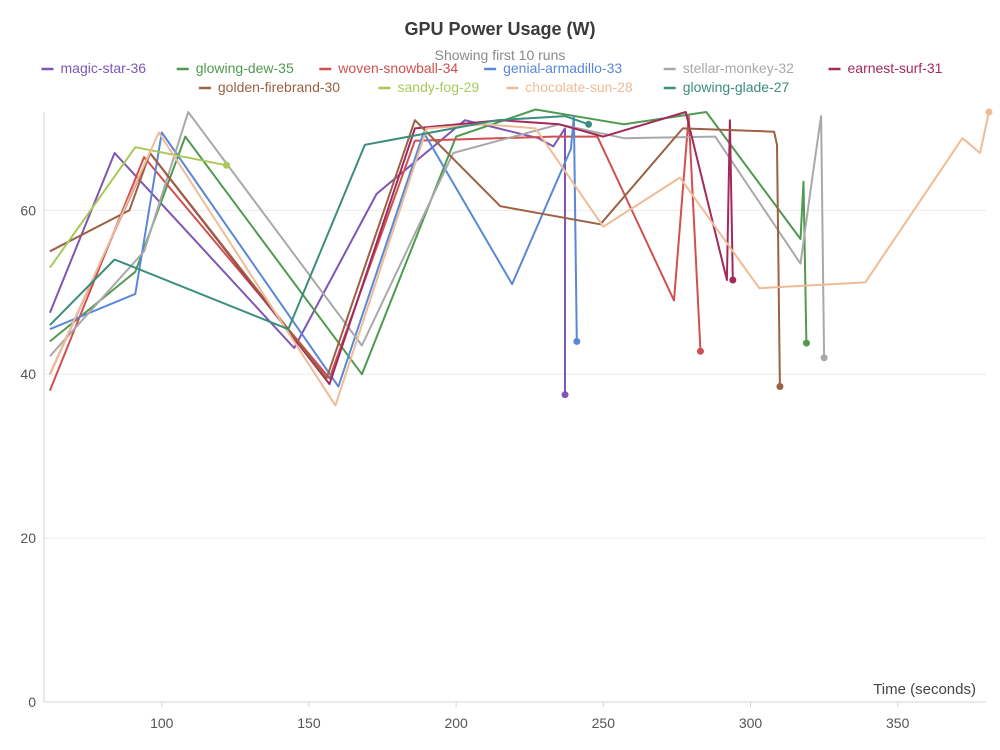  I want to click on x-tick-label: 200, so click(456, 723).